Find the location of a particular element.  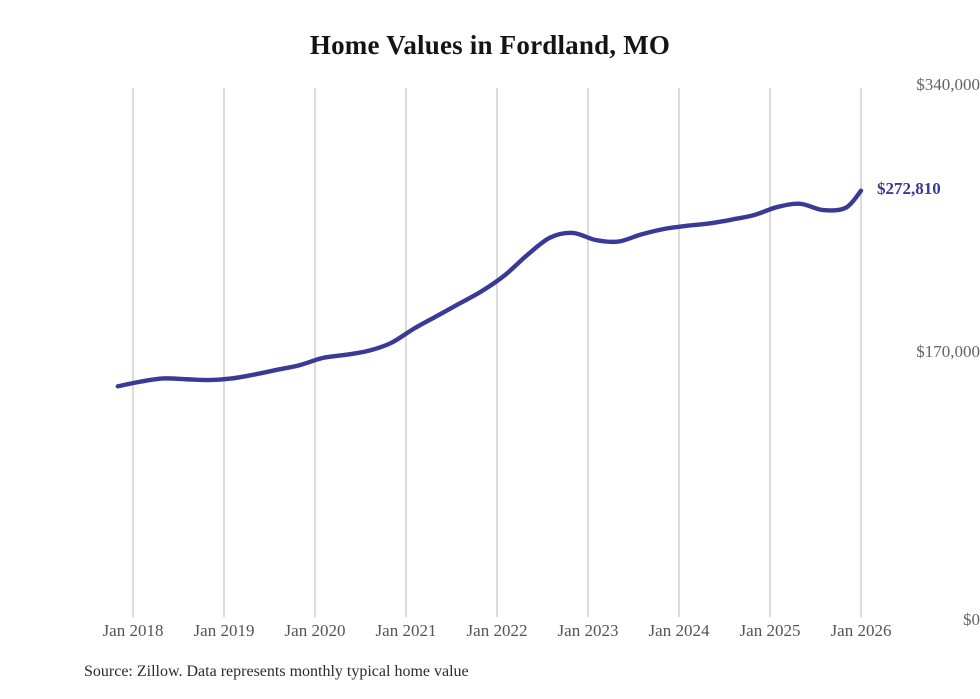

y-axis-tick-label-top: $340,000 is located at coordinates (948, 84).